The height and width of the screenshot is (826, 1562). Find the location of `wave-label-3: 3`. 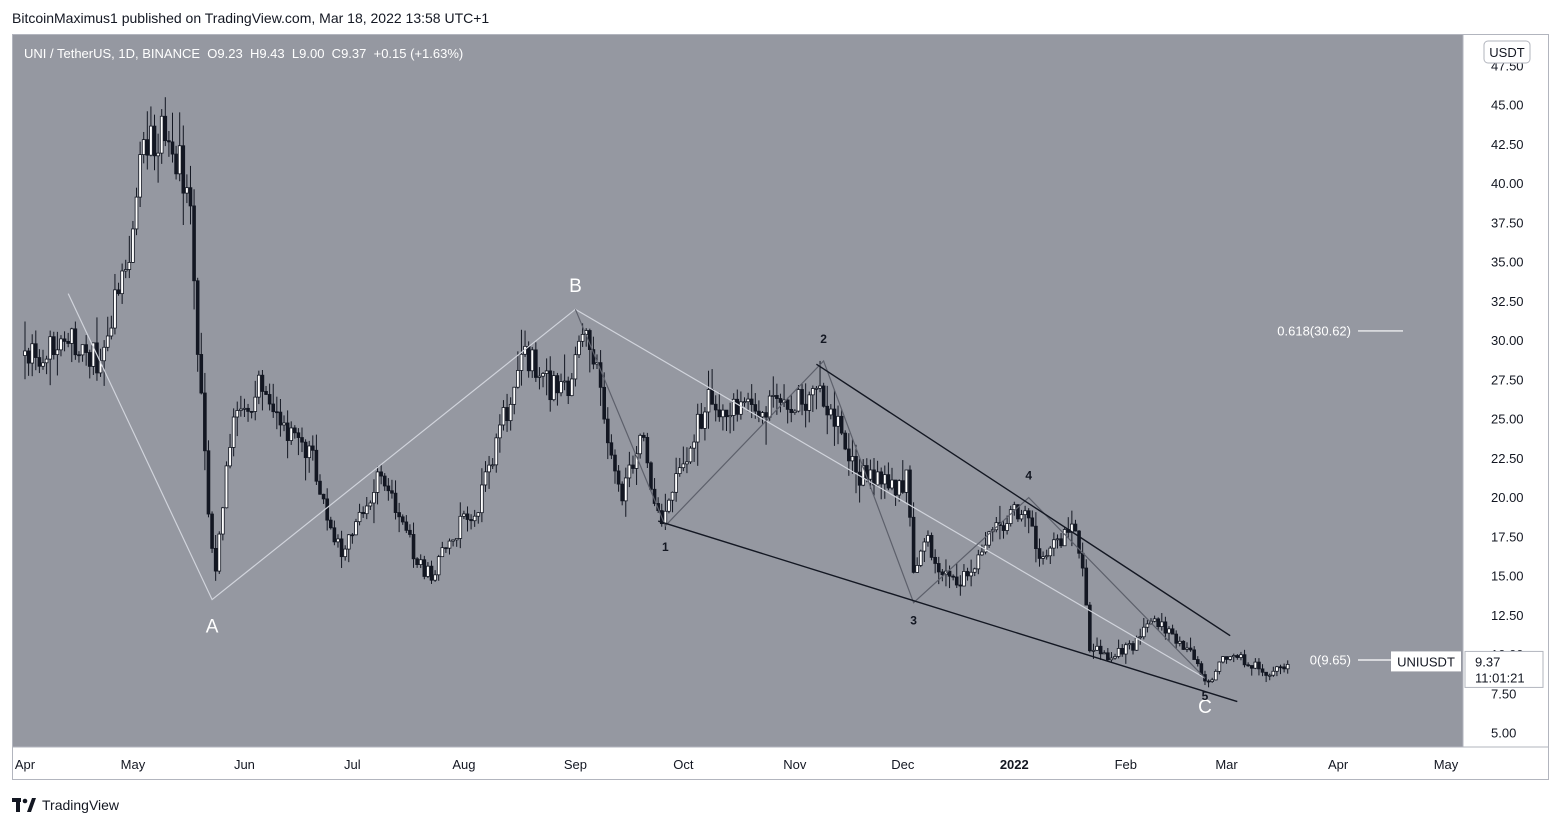

wave-label-3: 3 is located at coordinates (913, 621).